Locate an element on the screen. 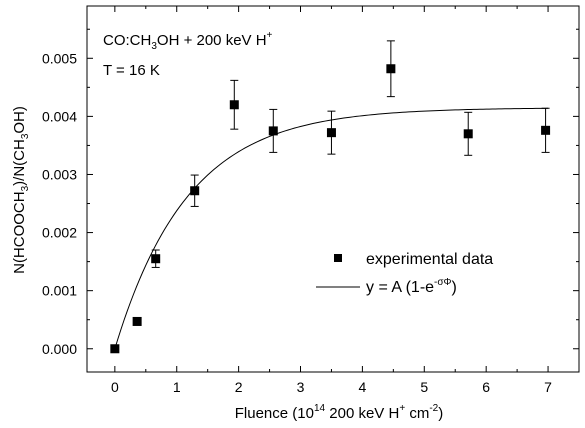  legend-marker-experimental is located at coordinates (338, 258).